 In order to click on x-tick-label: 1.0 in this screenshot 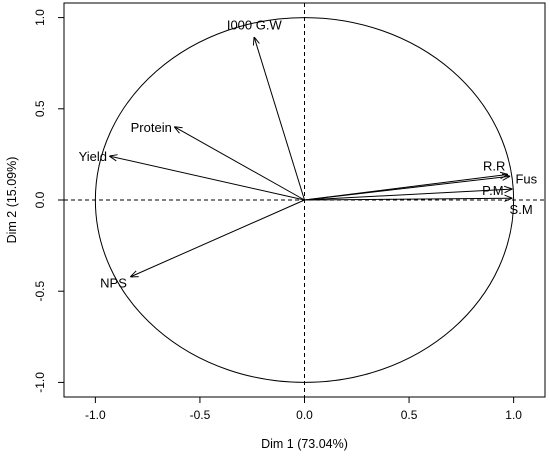, I will do `click(513, 415)`.